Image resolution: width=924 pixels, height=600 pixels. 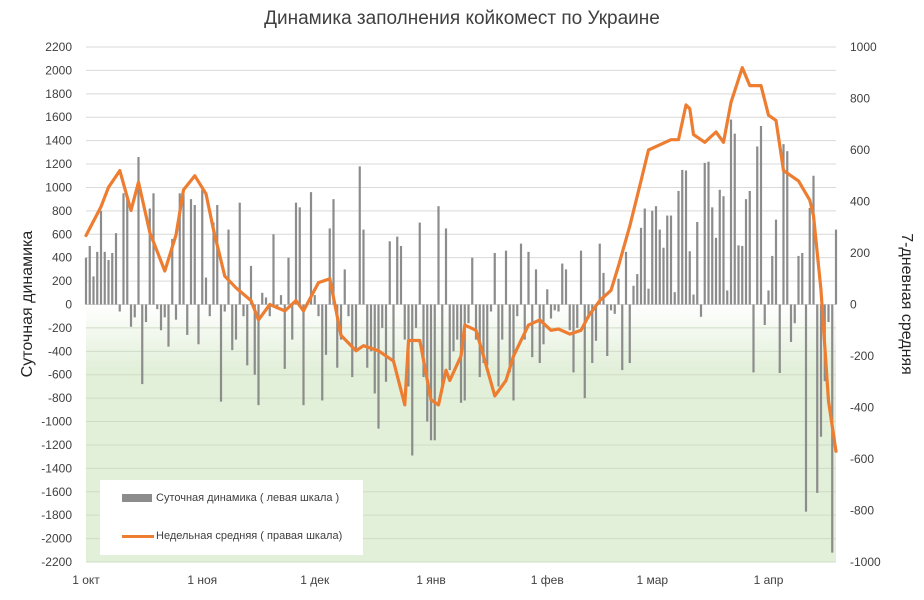 What do you see at coordinates (60, 375) in the screenshot?
I see `left-tick-label: -600` at bounding box center [60, 375].